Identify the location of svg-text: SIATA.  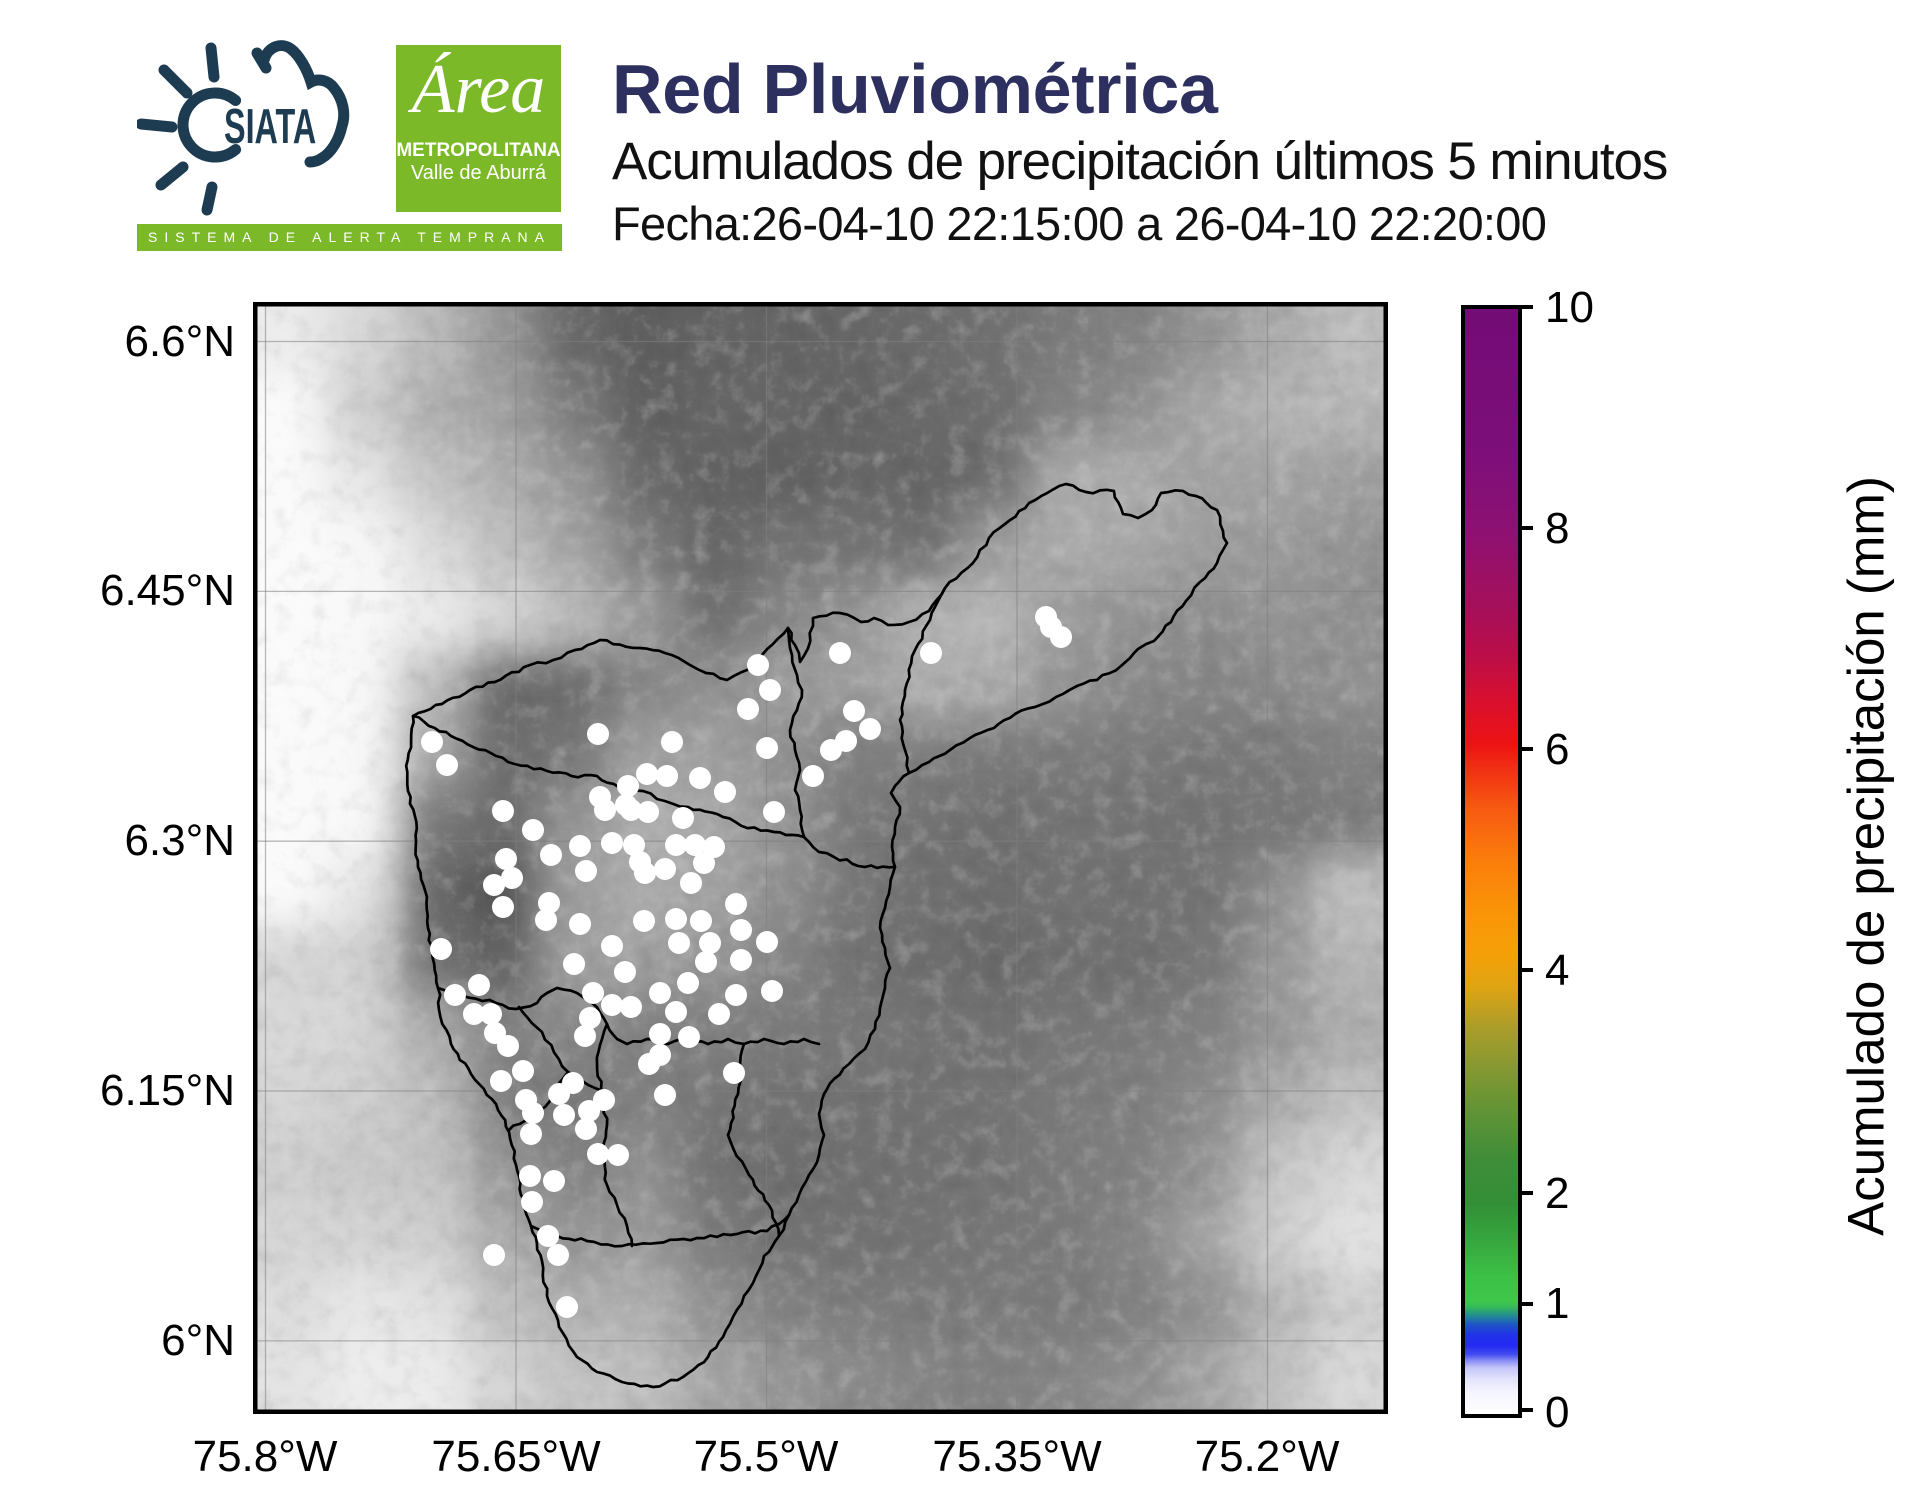
(270, 125).